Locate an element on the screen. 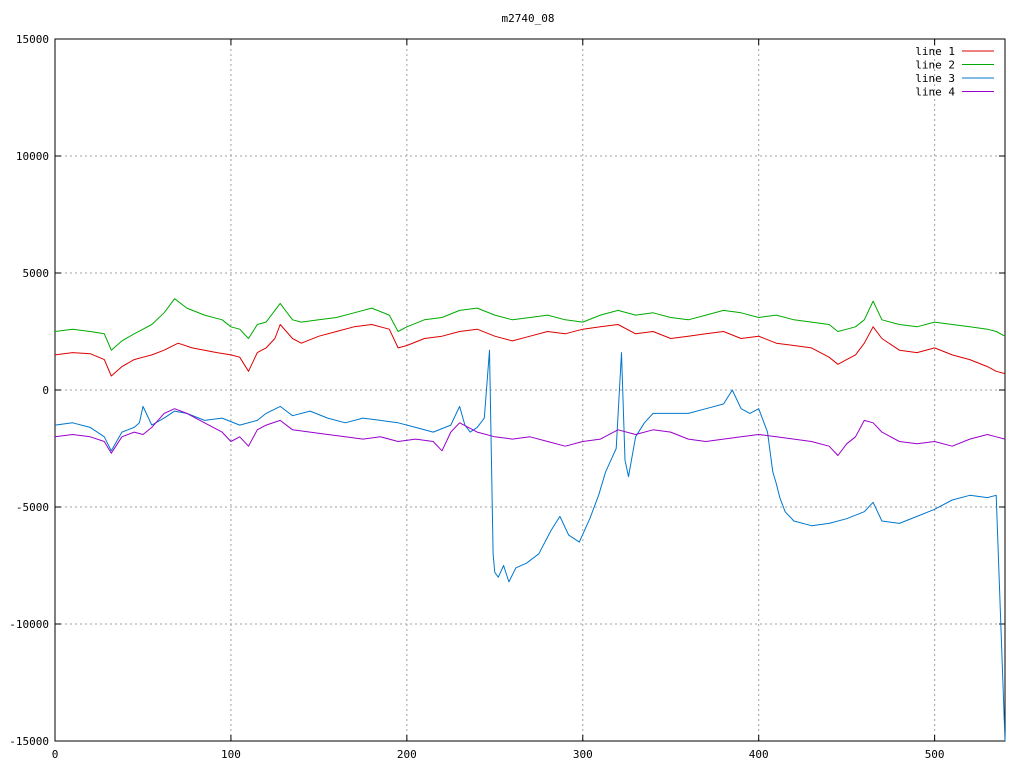  y-tick-label: 5000 is located at coordinates (36, 273).